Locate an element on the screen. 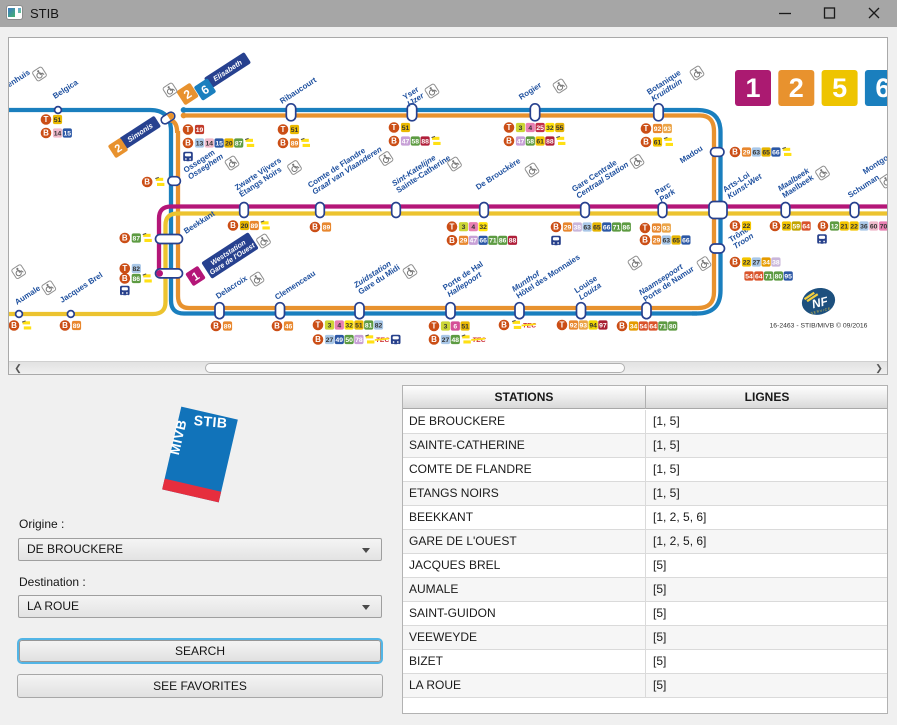 This screenshot has width=897, height=725. svg-text: 36 is located at coordinates (864, 226).